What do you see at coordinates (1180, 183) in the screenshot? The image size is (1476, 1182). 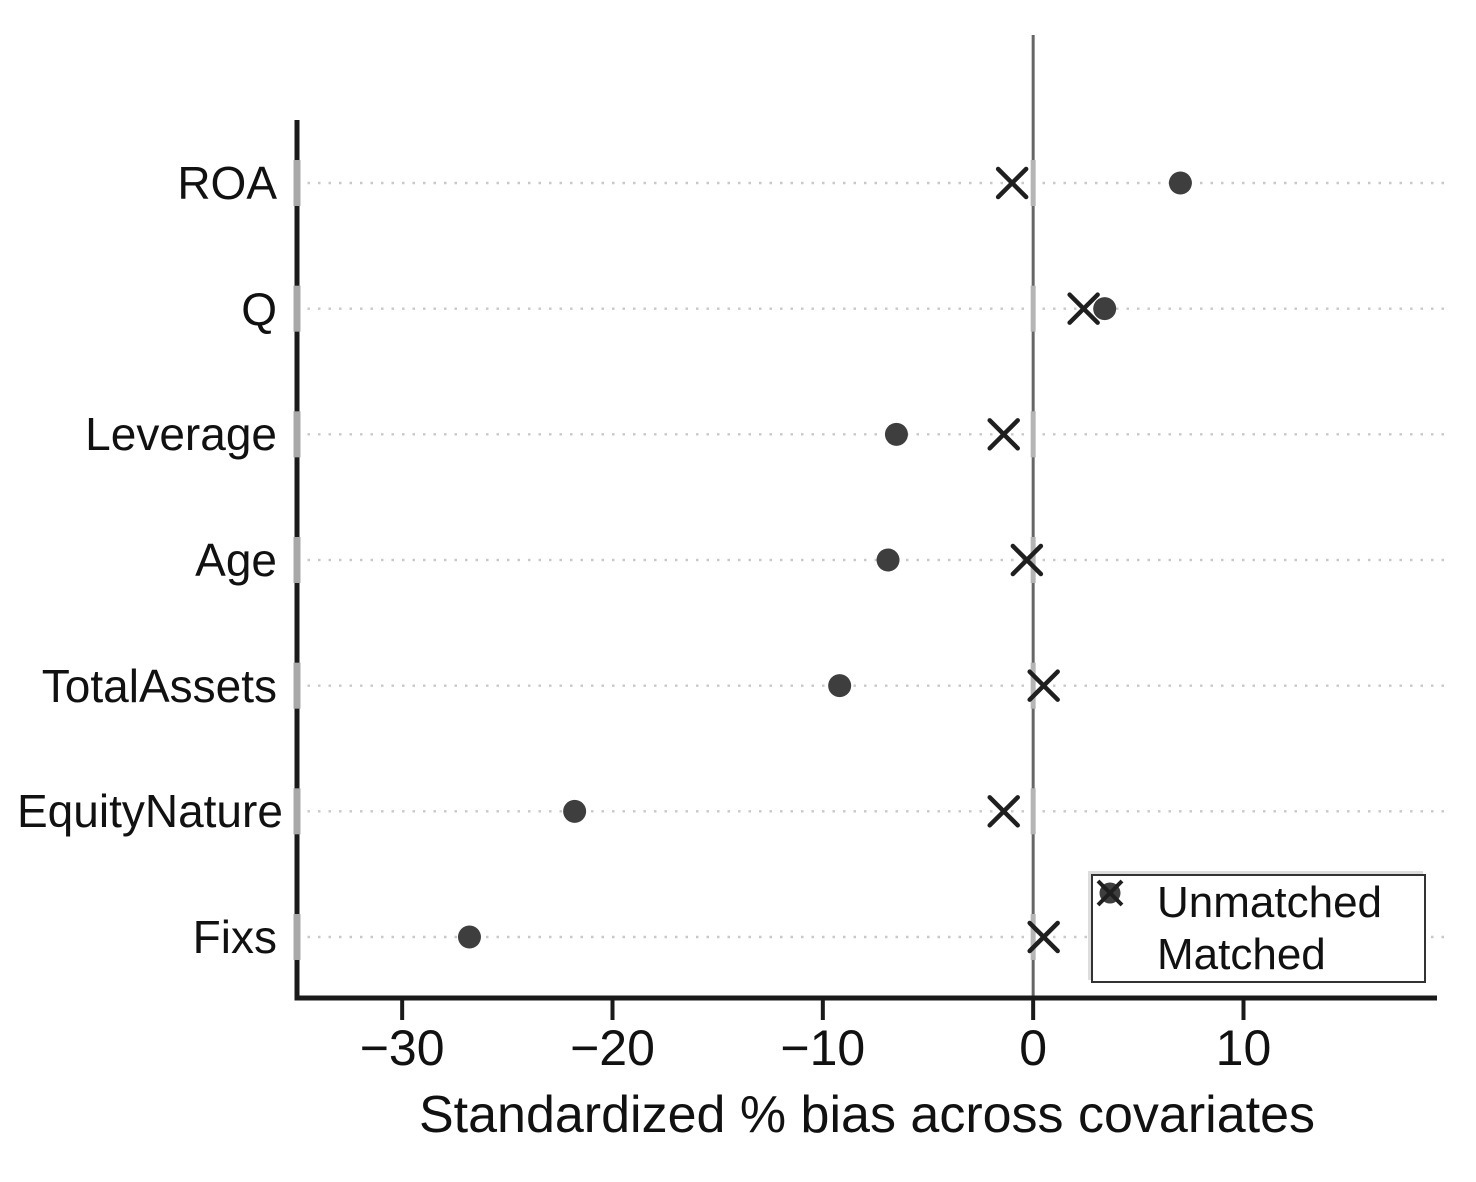 I see `marker-unmatched-roa` at bounding box center [1180, 183].